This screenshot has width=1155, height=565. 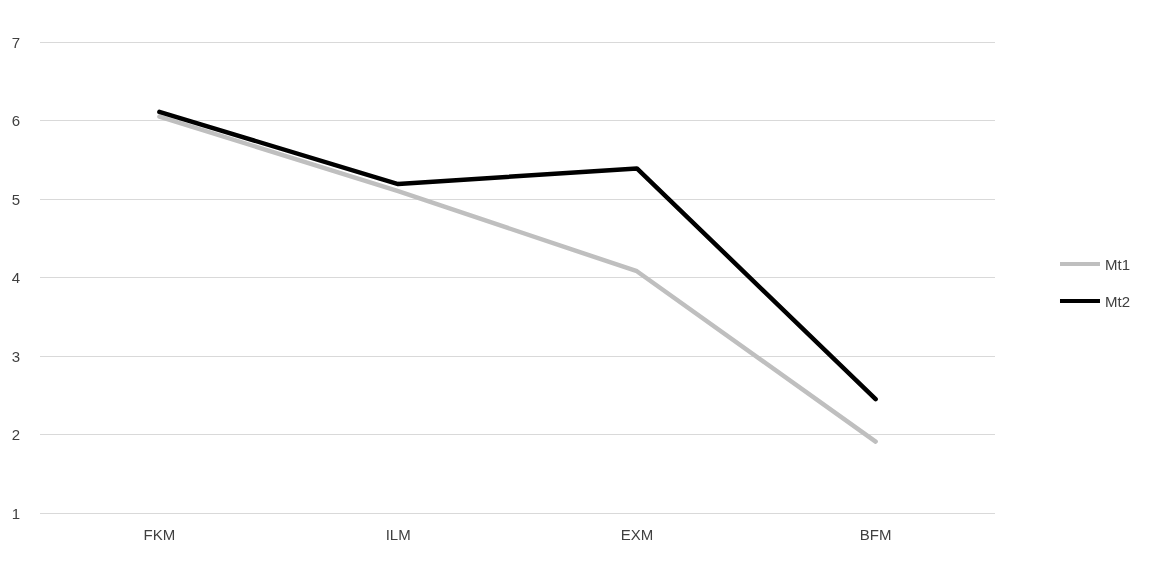 What do you see at coordinates (637, 534) in the screenshot?
I see `x-tick-label: EXM` at bounding box center [637, 534].